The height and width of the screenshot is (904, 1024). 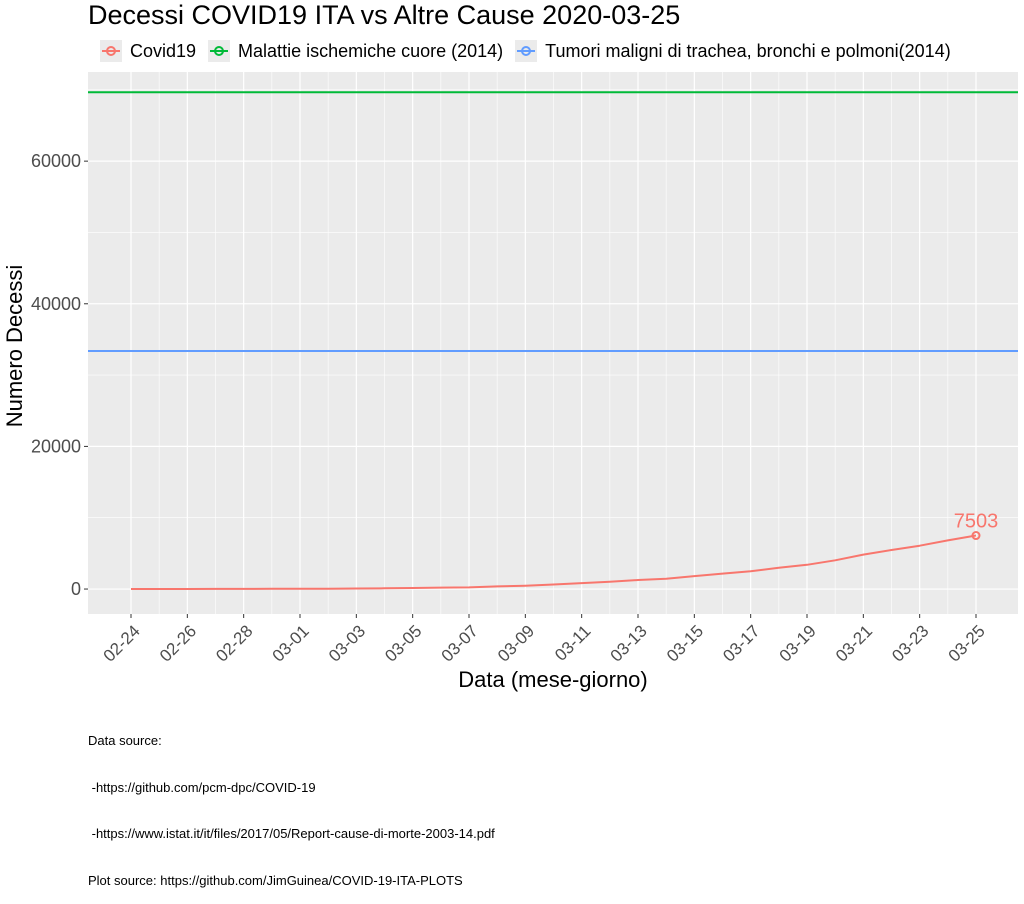 I want to click on legend-label-ischemiche: Malattie ischemiche cuore (2014), so click(x=371, y=50).